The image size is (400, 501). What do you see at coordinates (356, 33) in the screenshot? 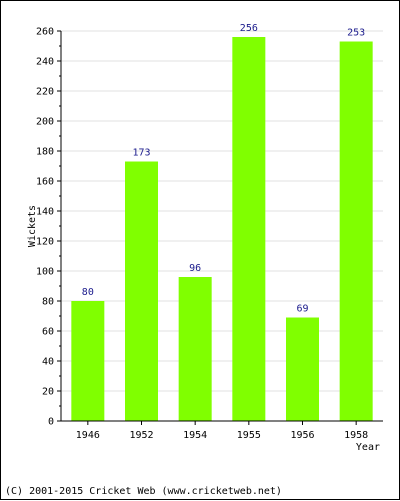
I see `data-label-1958: 253` at bounding box center [356, 33].